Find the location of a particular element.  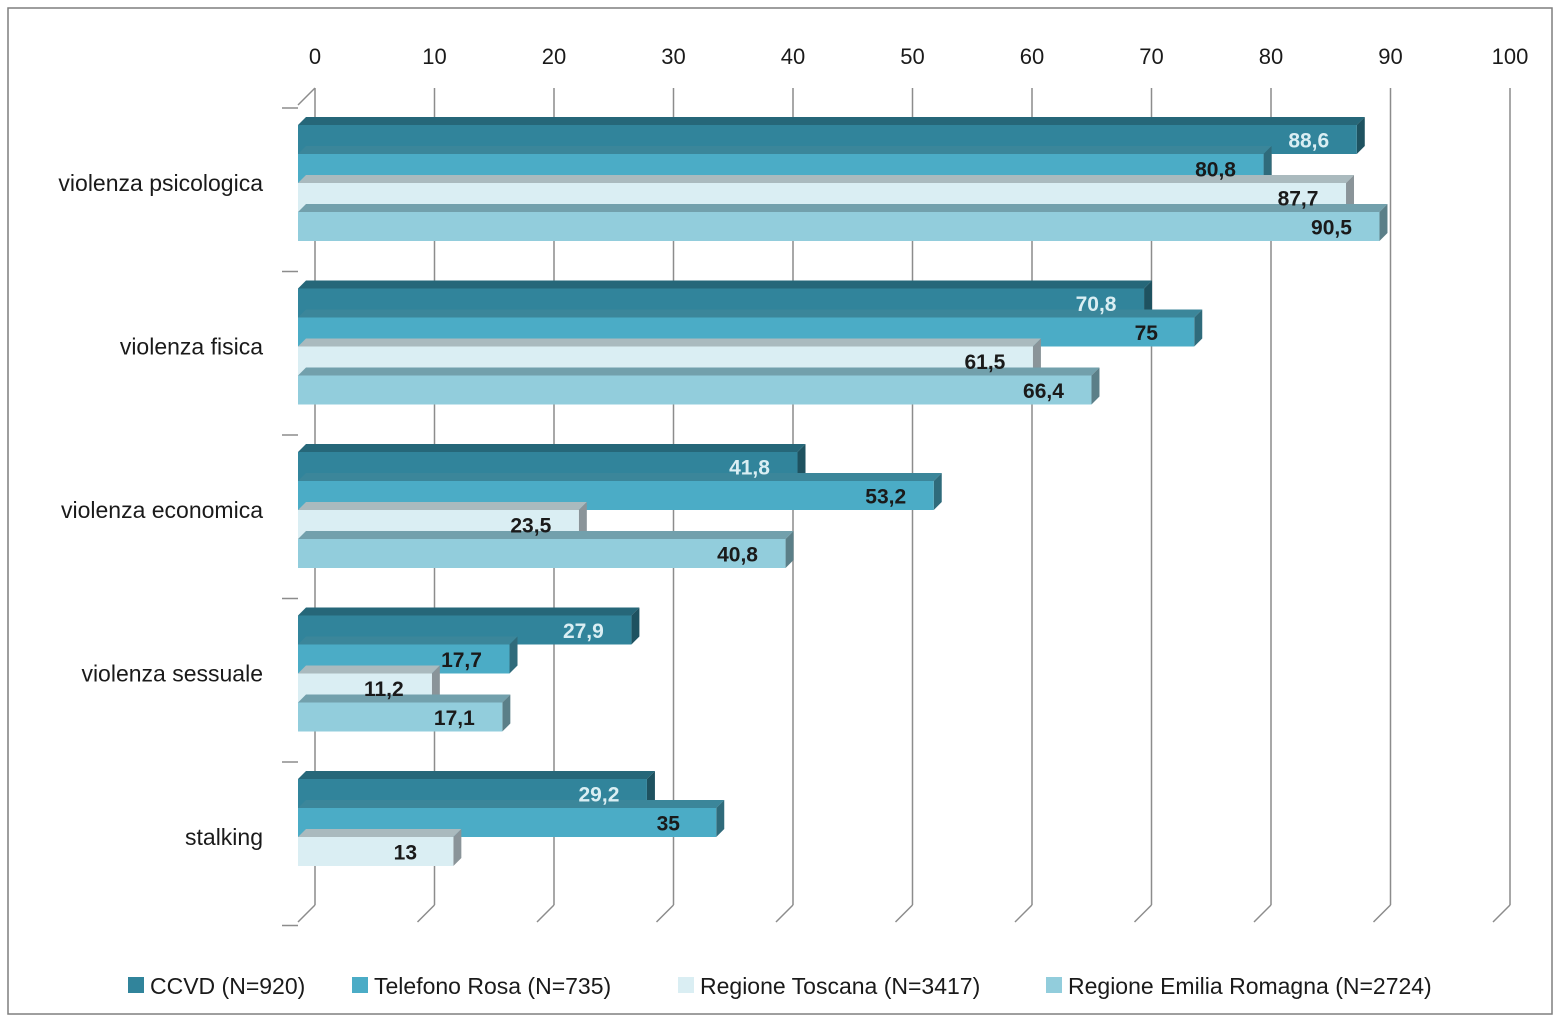

data-label: 87,7 is located at coordinates (1298, 199).